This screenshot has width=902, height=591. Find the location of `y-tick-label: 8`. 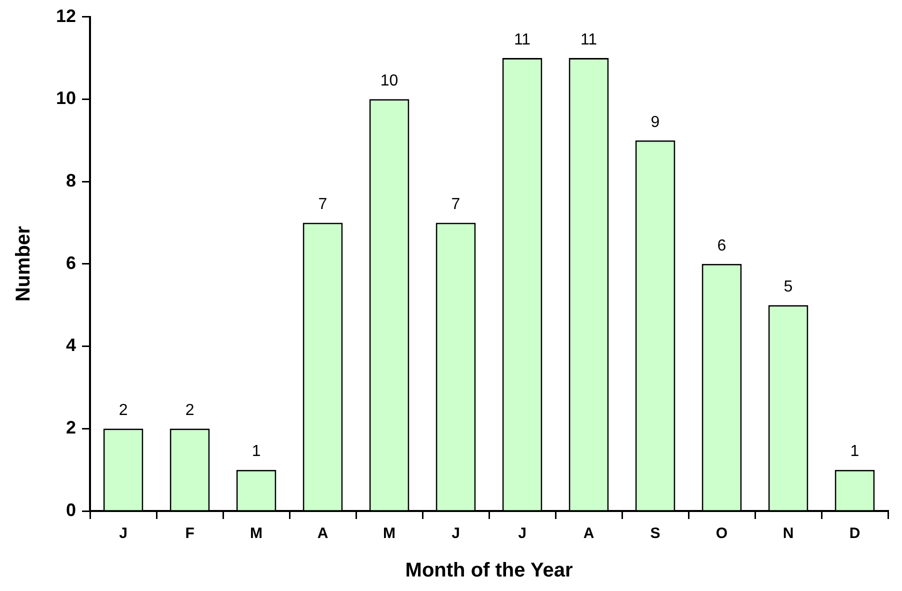

y-tick-label: 8 is located at coordinates (71, 180).